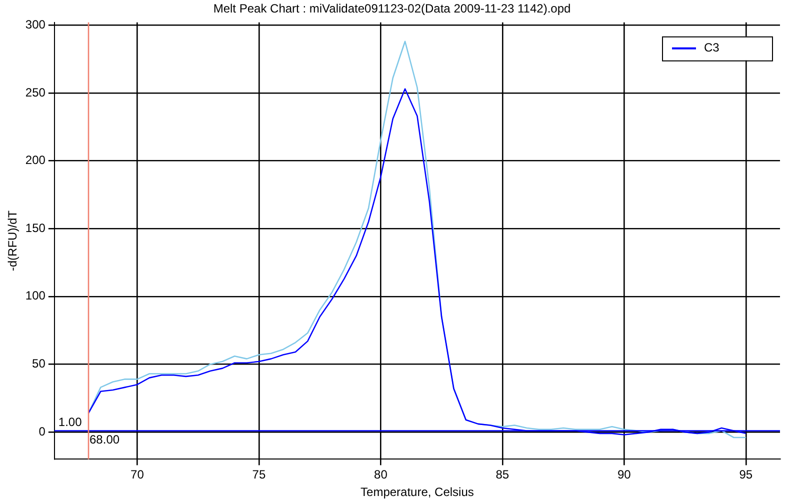 The height and width of the screenshot is (500, 800). Describe the element at coordinates (35, 295) in the screenshot. I see `y-tick-label: 100` at that location.